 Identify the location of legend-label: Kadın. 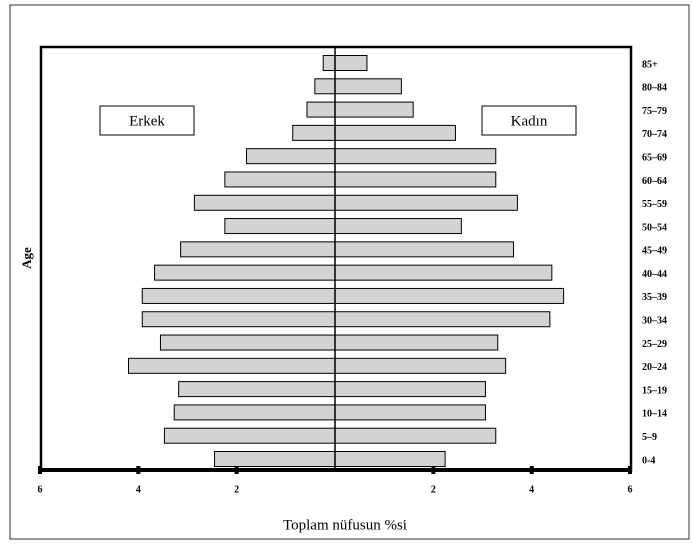
(529, 121).